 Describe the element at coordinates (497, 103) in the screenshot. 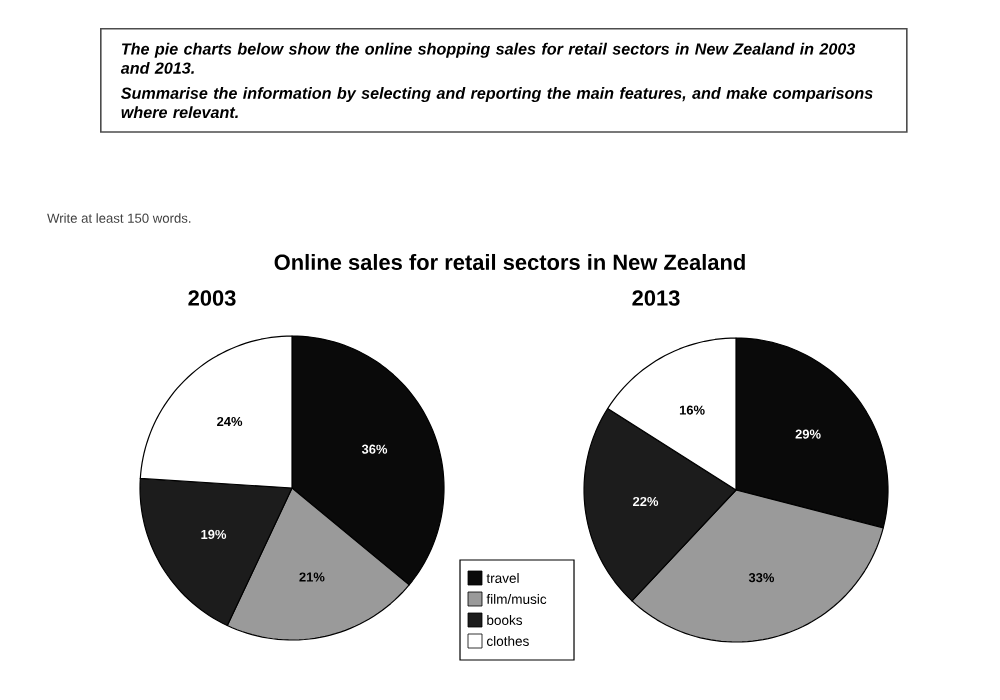

I see `text: Summarise the information by selecting and reporting the main features, and make comparisons where relevant.` at that location.